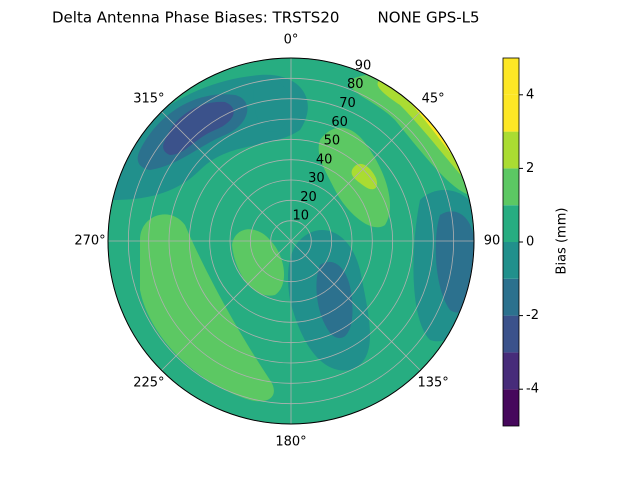  I want to click on r-tick-label: 40, so click(324, 159).